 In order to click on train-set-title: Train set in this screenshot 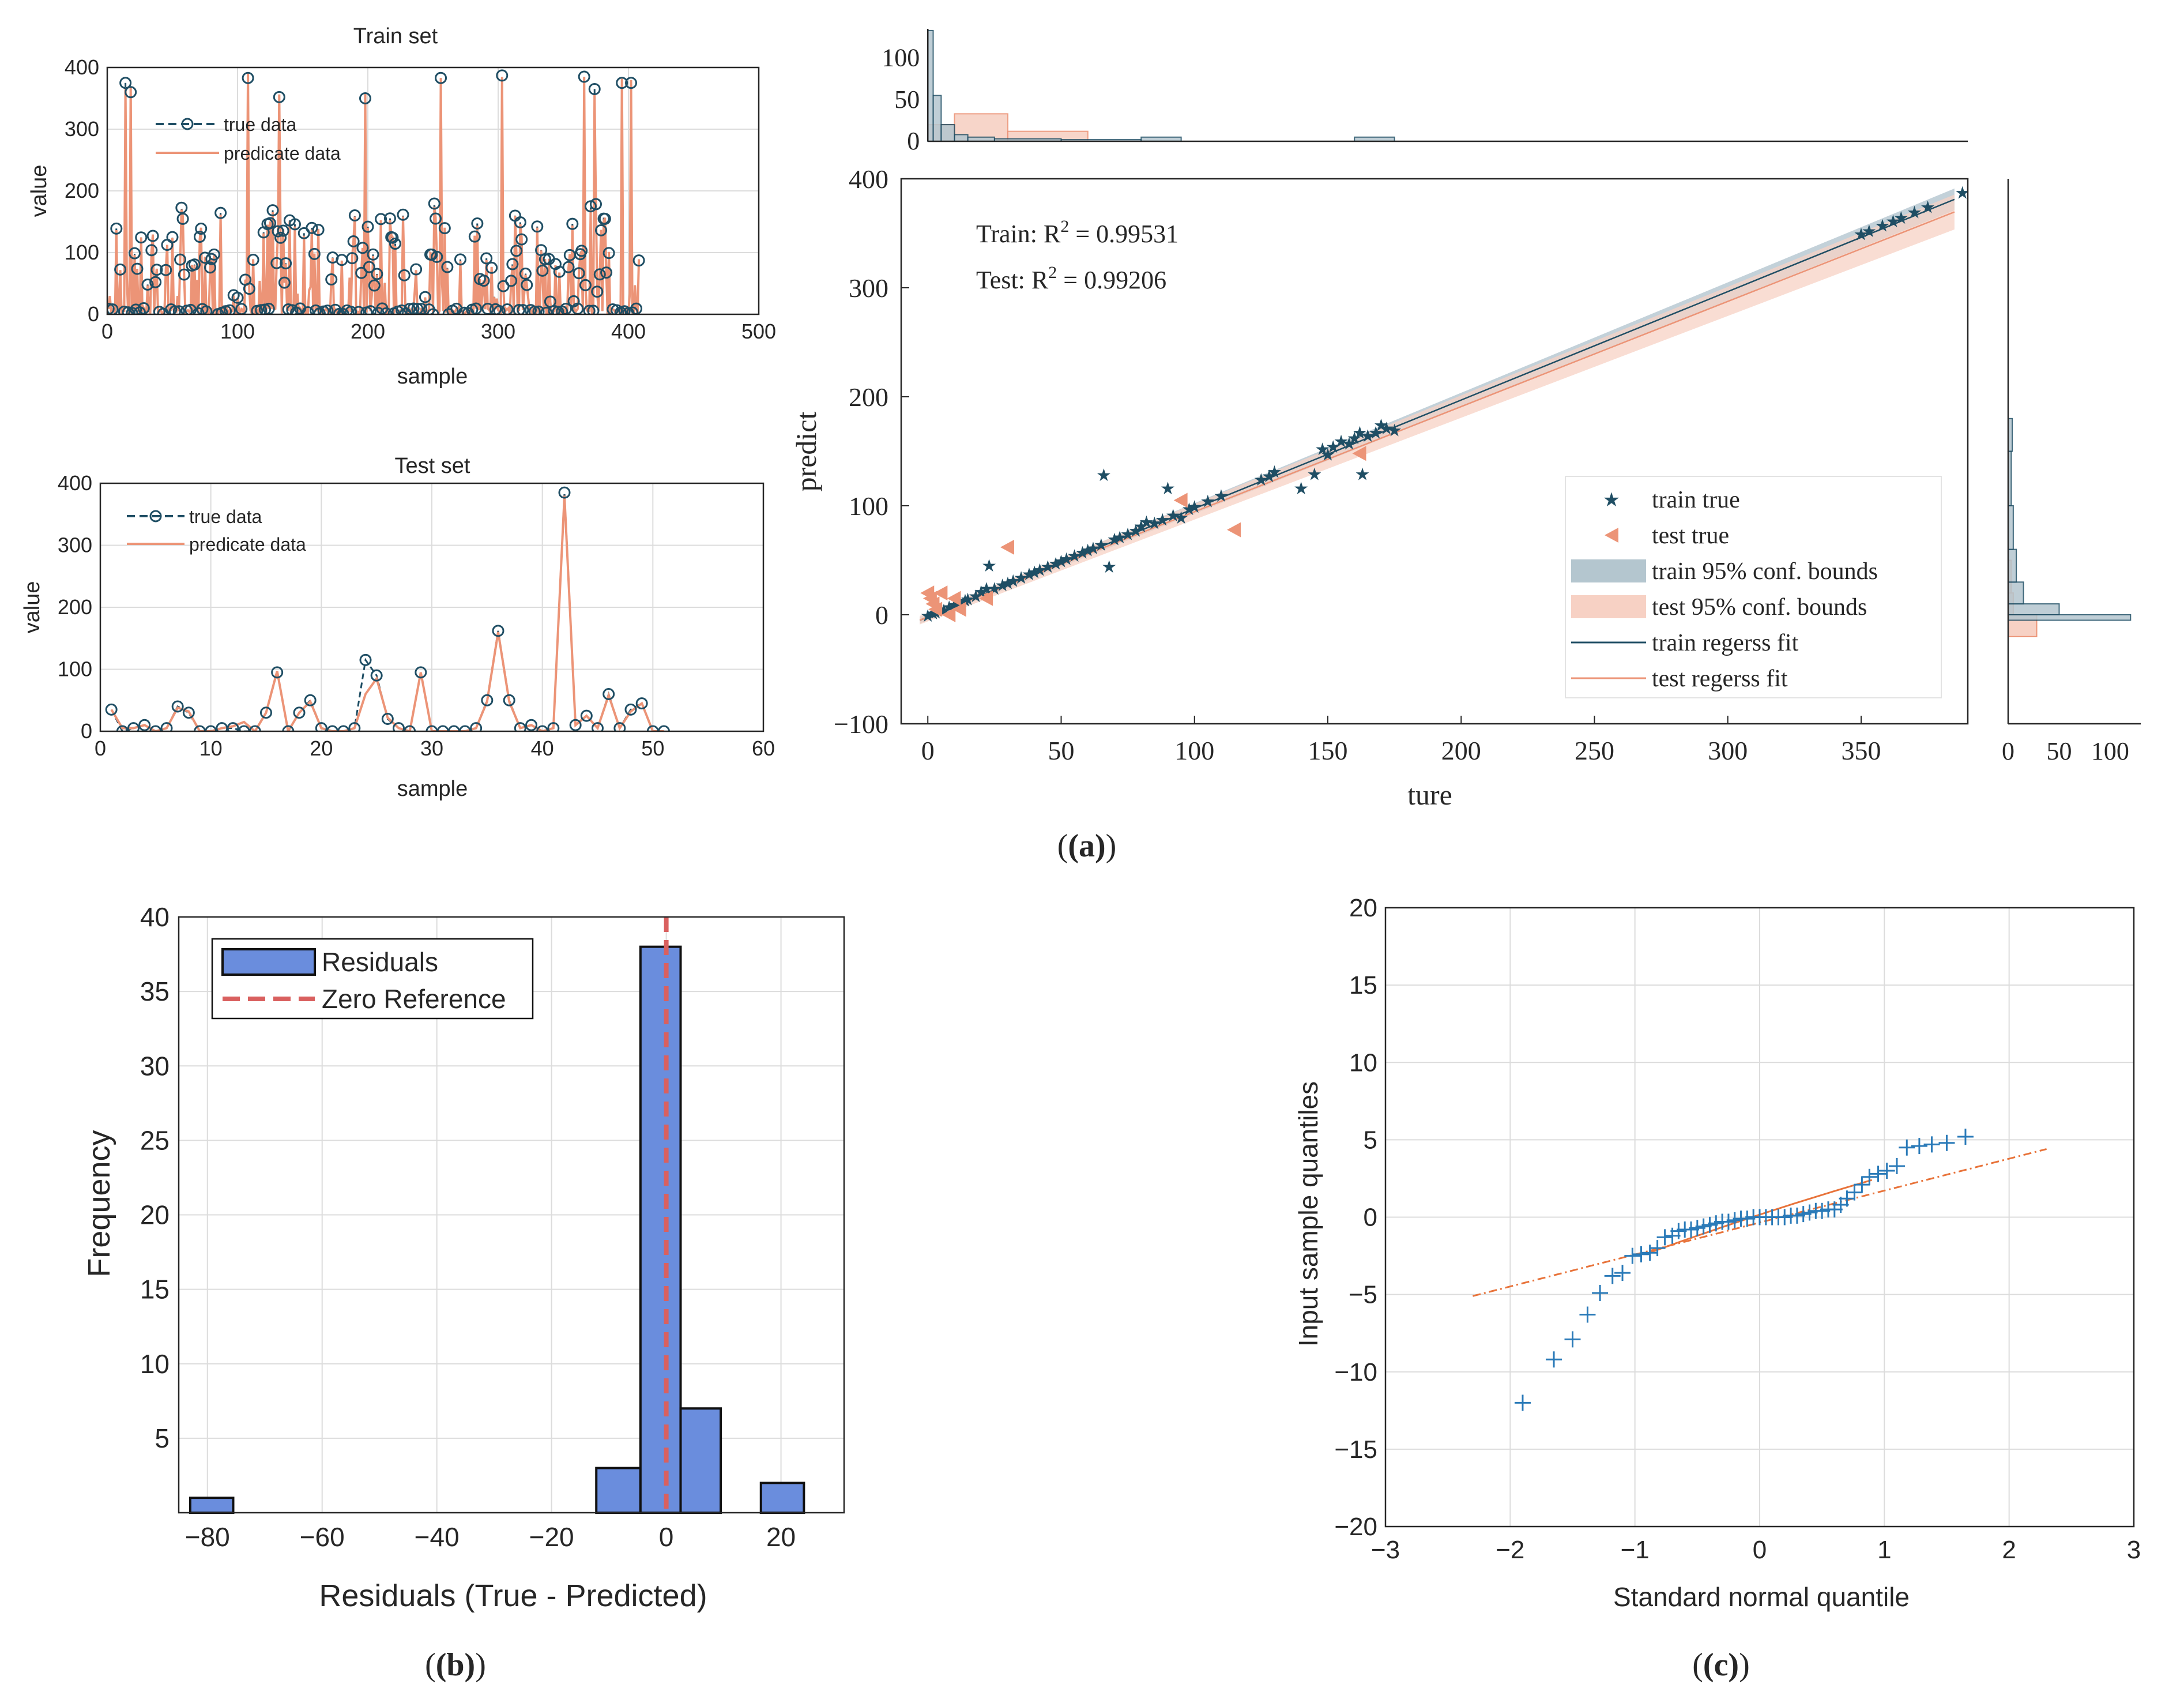, I will do `click(395, 36)`.